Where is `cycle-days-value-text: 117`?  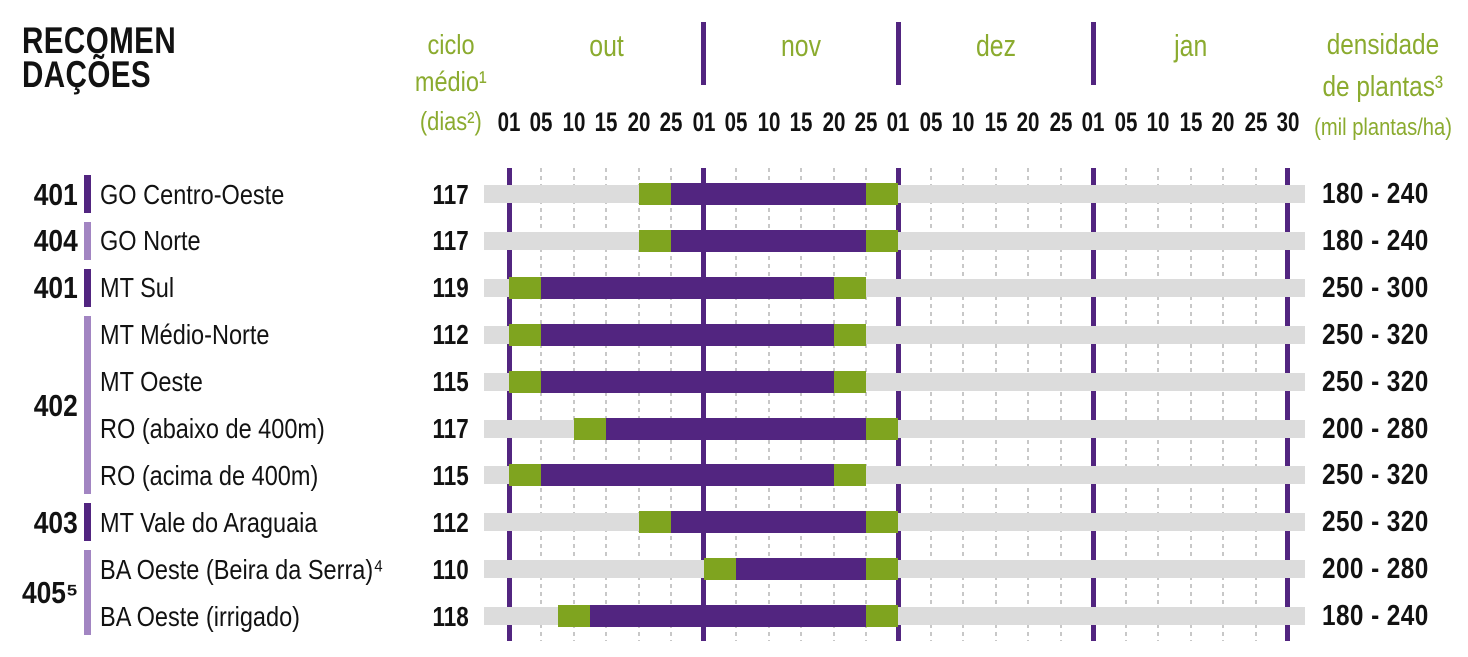
cycle-days-value-text: 117 is located at coordinates (451, 428).